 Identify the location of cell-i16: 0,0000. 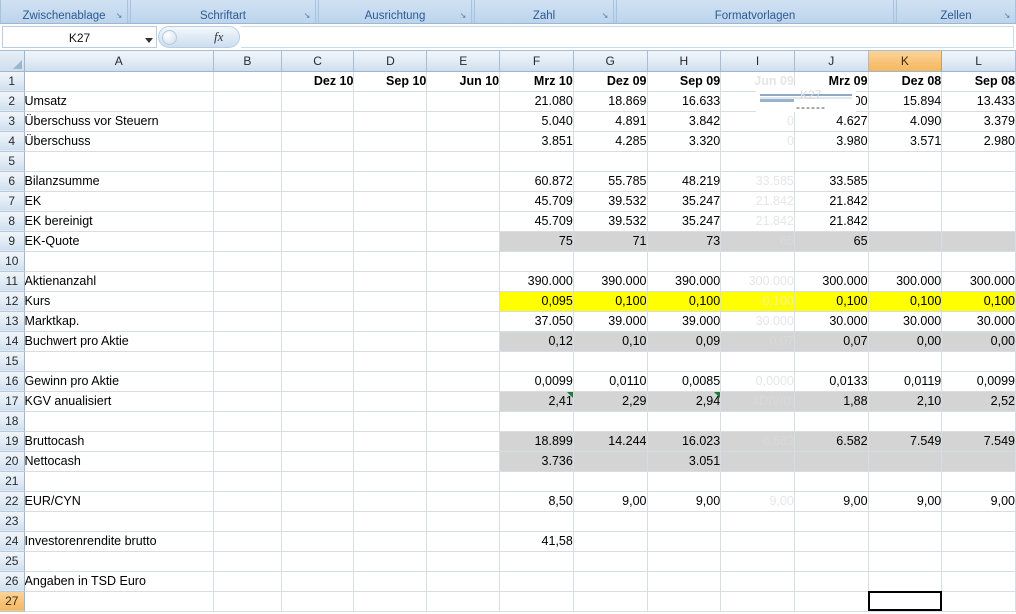
(757, 381).